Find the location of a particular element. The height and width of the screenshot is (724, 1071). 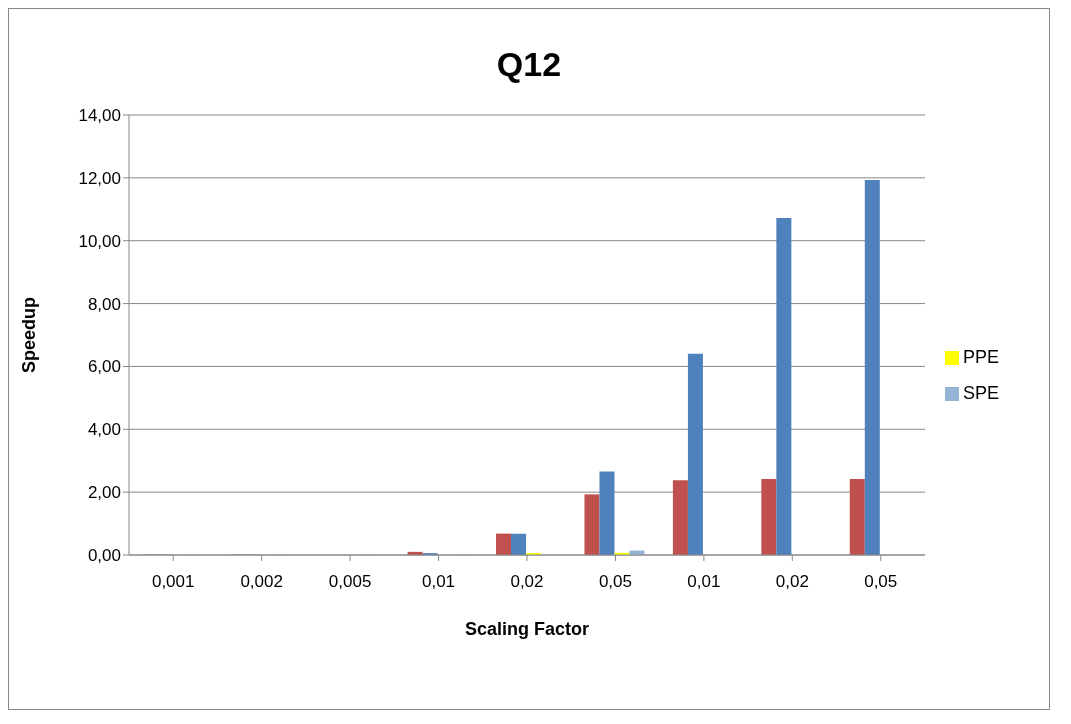

y-tick-label: 4,00 is located at coordinates (104, 430).